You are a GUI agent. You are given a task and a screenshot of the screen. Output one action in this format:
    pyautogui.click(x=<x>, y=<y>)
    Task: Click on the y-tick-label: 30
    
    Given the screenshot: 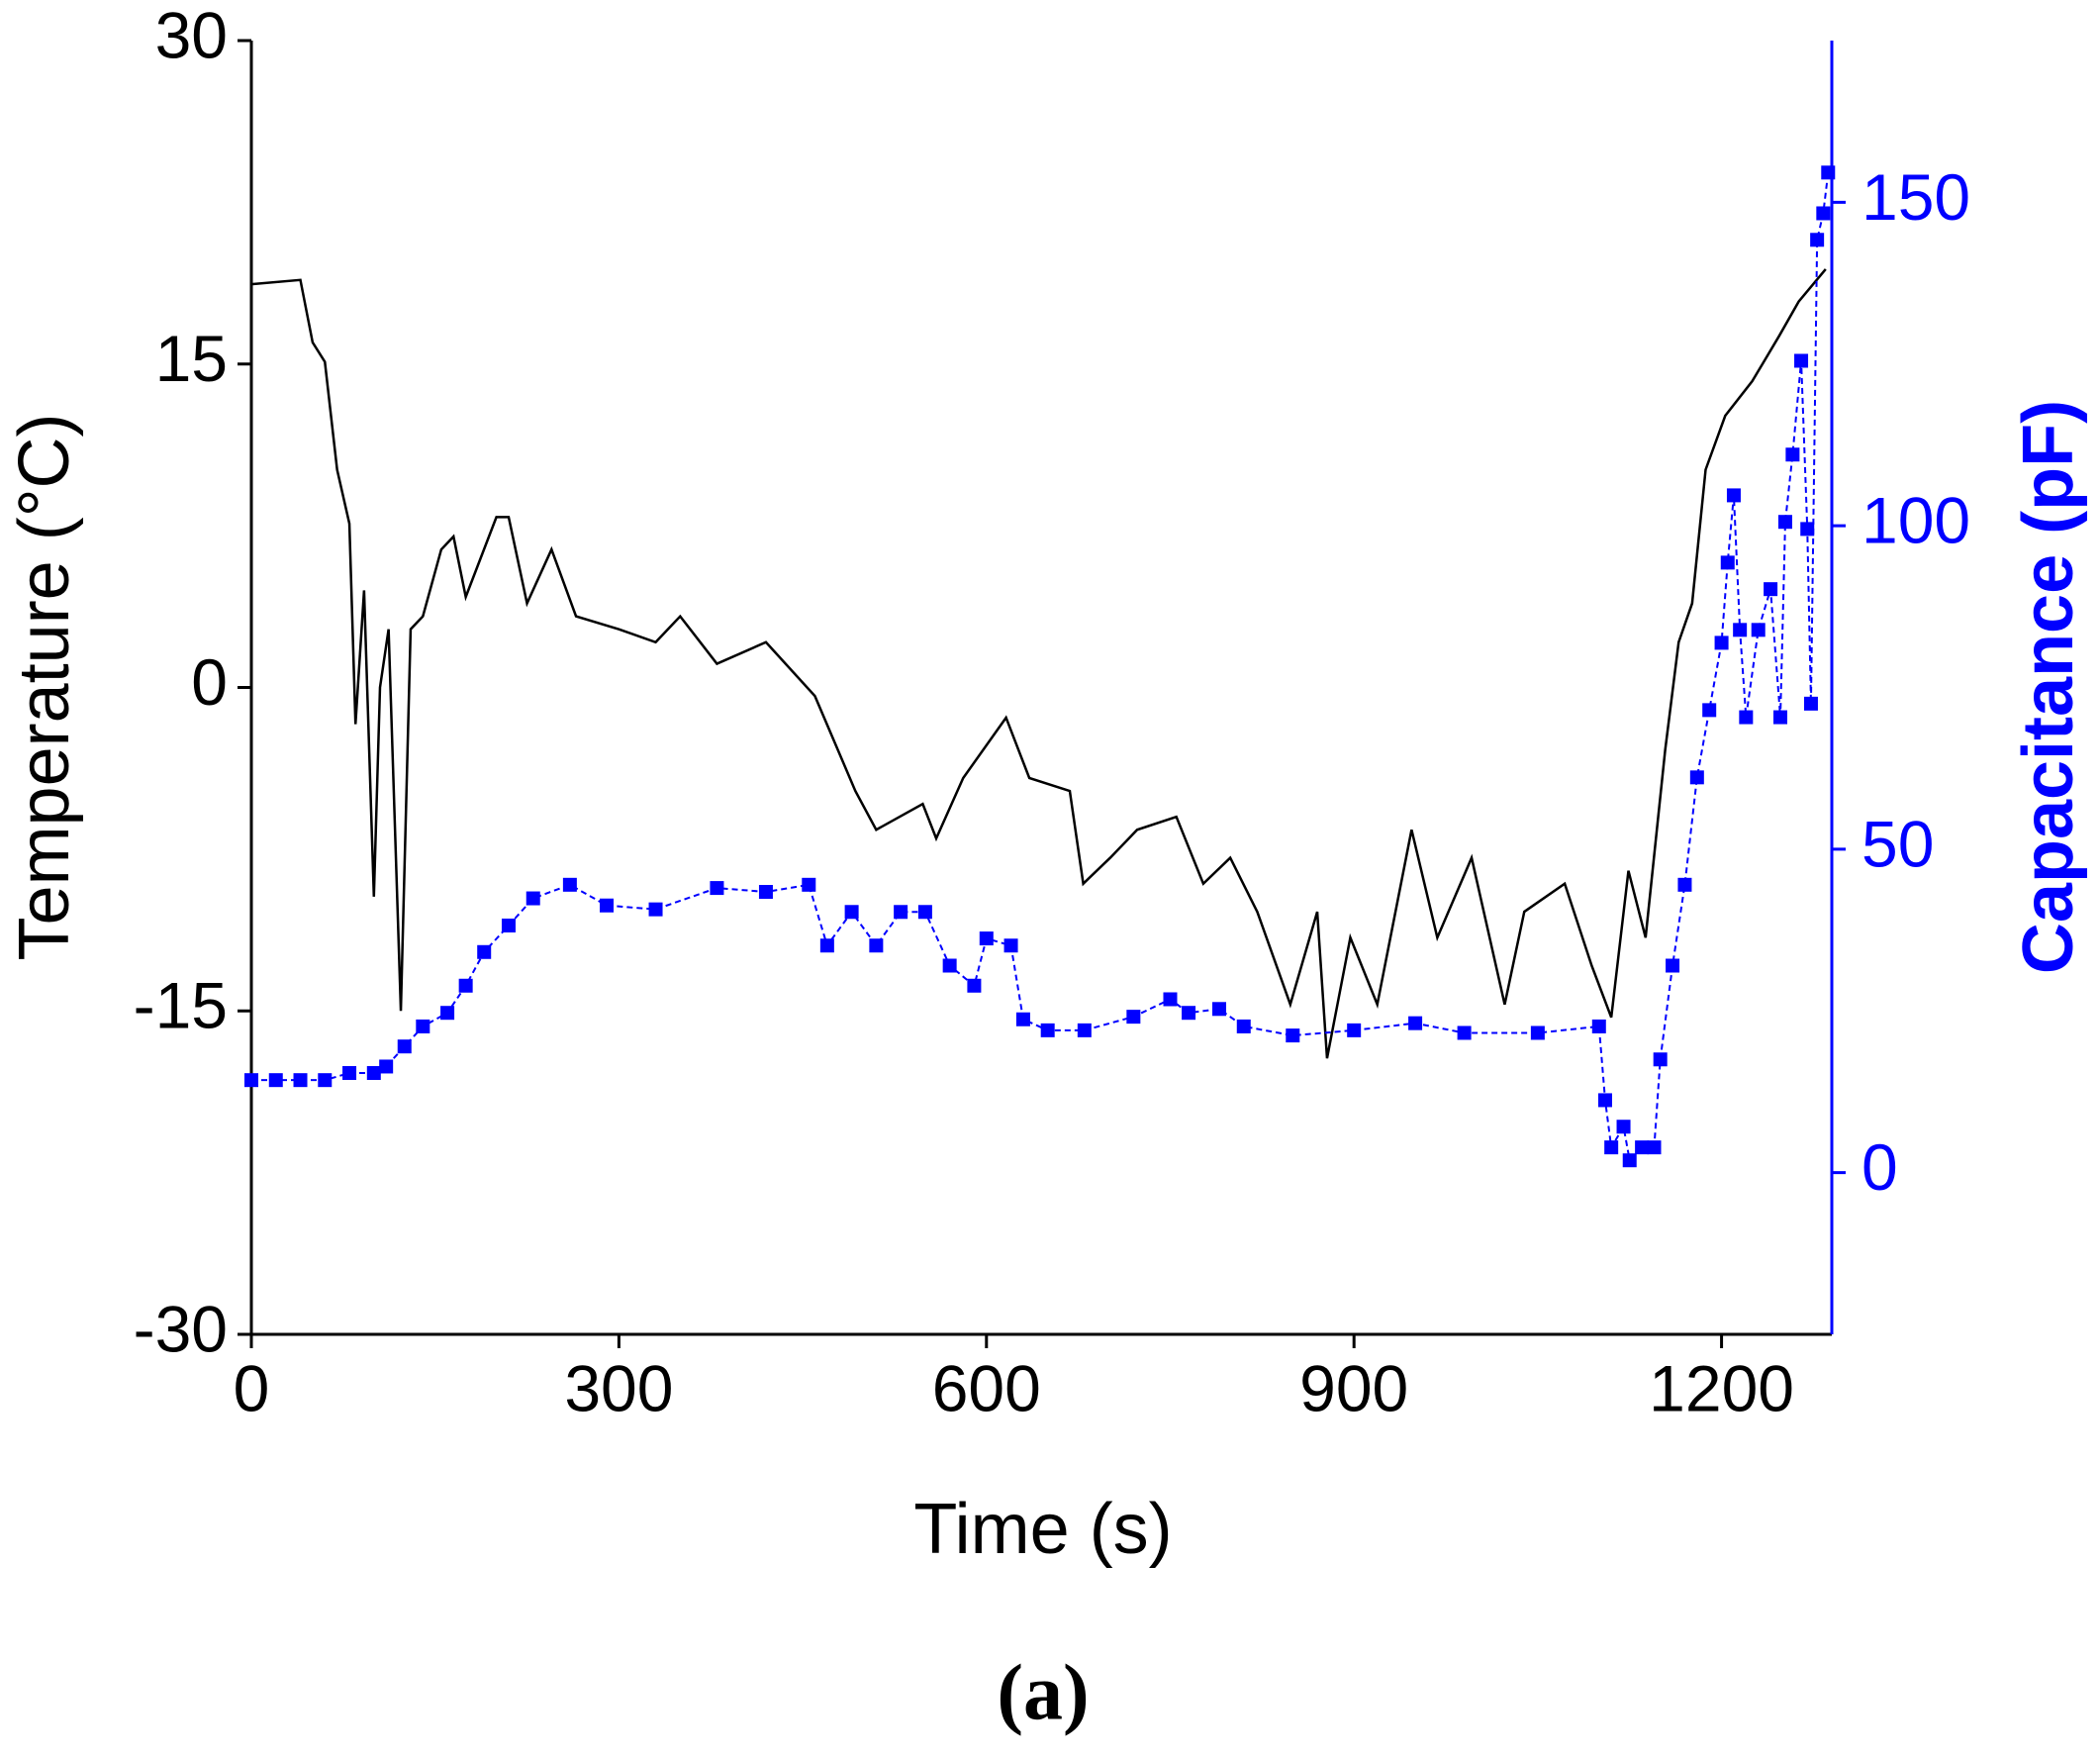 What is the action you would take?
    pyautogui.click(x=191, y=35)
    